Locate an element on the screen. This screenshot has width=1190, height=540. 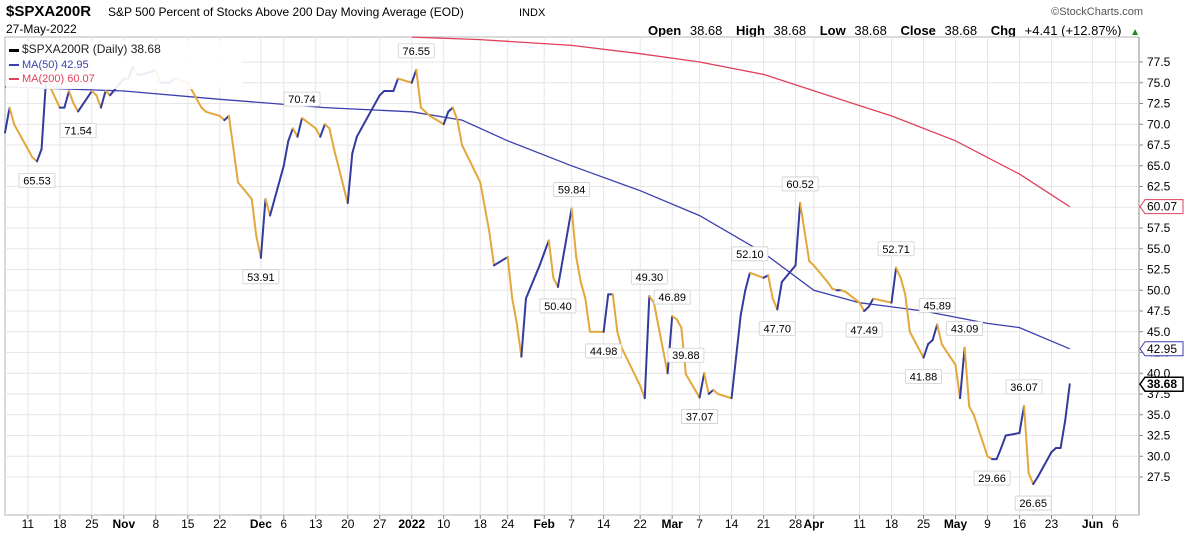
last-value-tag-label: 60.07 is located at coordinates (1162, 207).